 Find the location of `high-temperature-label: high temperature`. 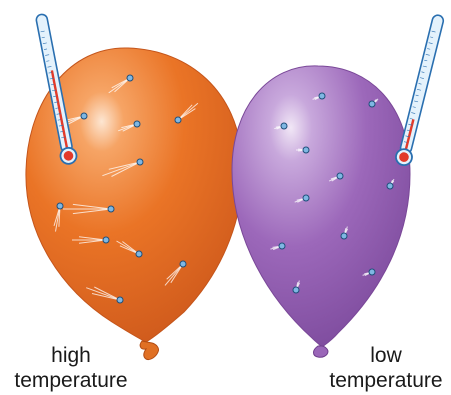

high-temperature-label: high temperature is located at coordinates (71, 368).